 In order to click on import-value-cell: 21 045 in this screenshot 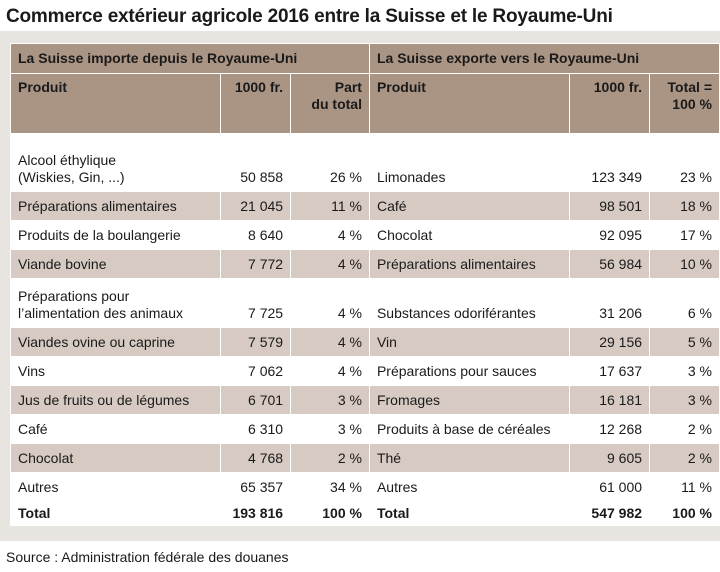, I will do `click(256, 206)`.